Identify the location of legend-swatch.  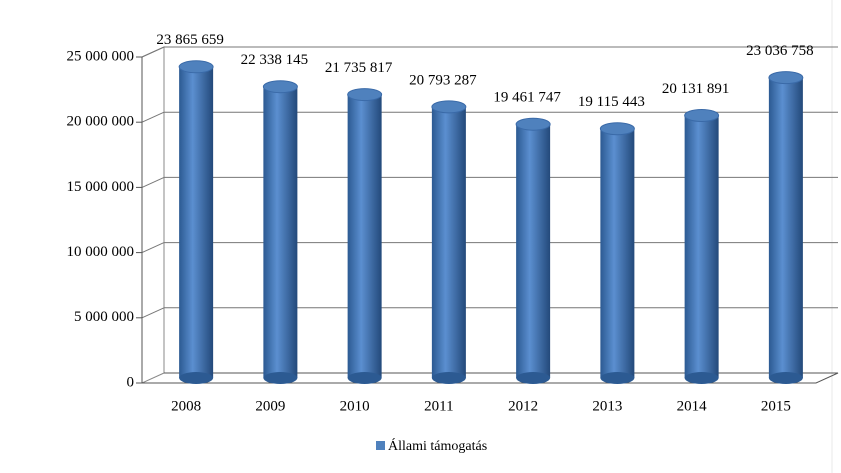
(380, 445).